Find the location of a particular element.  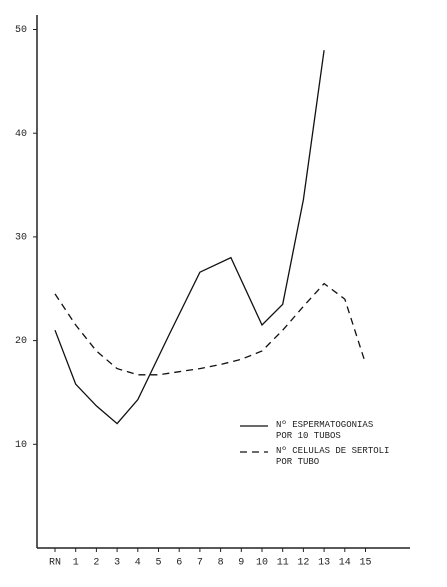

legend-label: Nº CELULAS DE SERTOLI POR TUBO is located at coordinates (333, 456).